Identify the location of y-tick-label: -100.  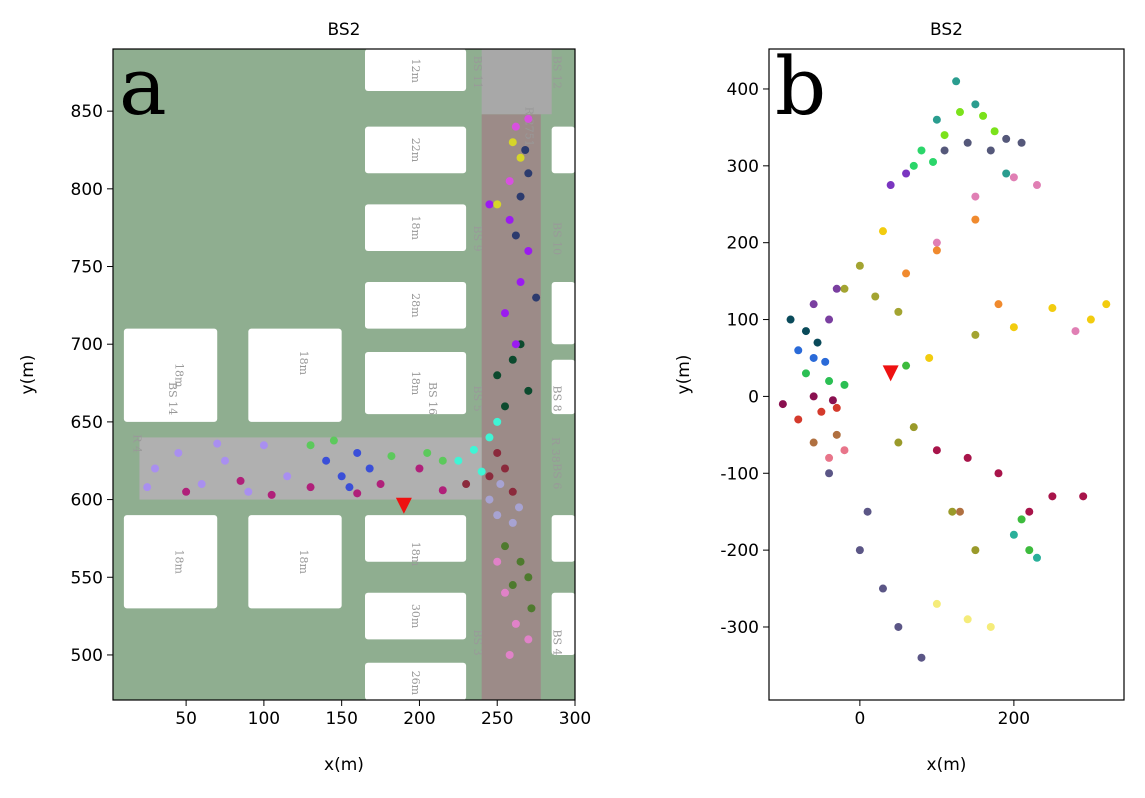
(739, 474).